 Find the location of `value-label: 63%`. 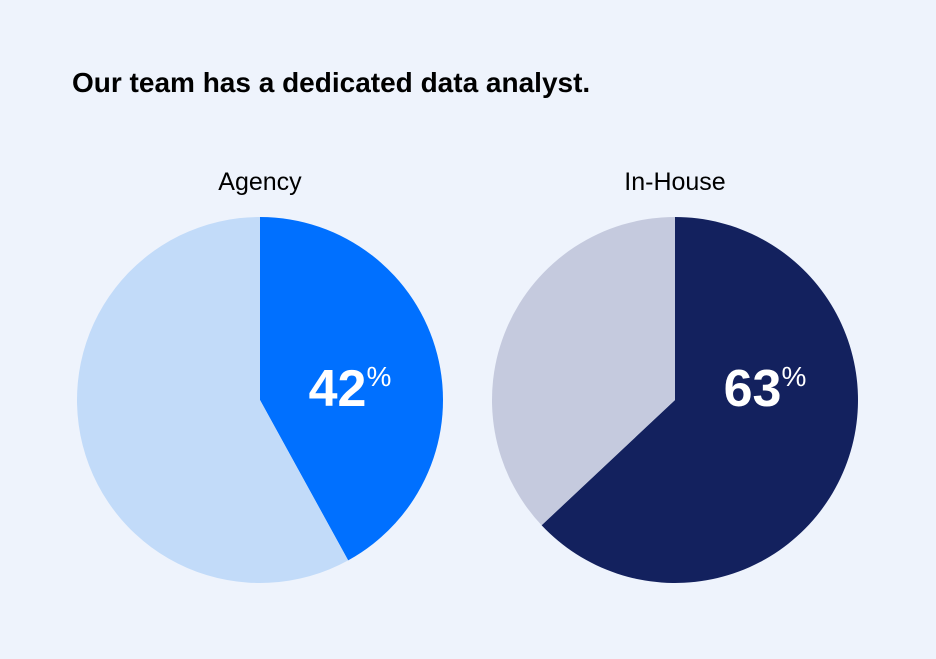

value-label: 63% is located at coordinates (765, 389).